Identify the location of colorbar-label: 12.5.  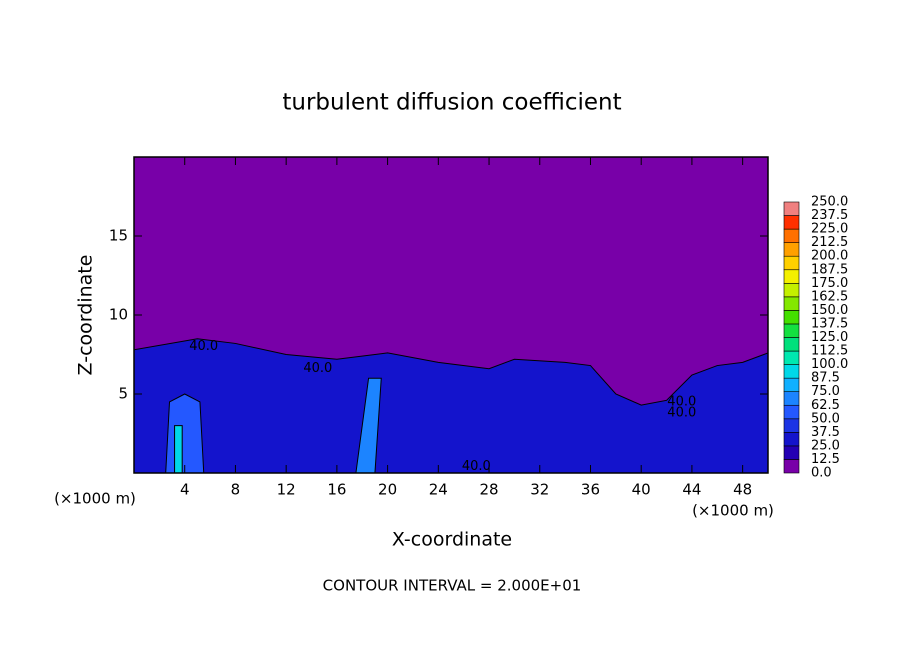
(825, 459).